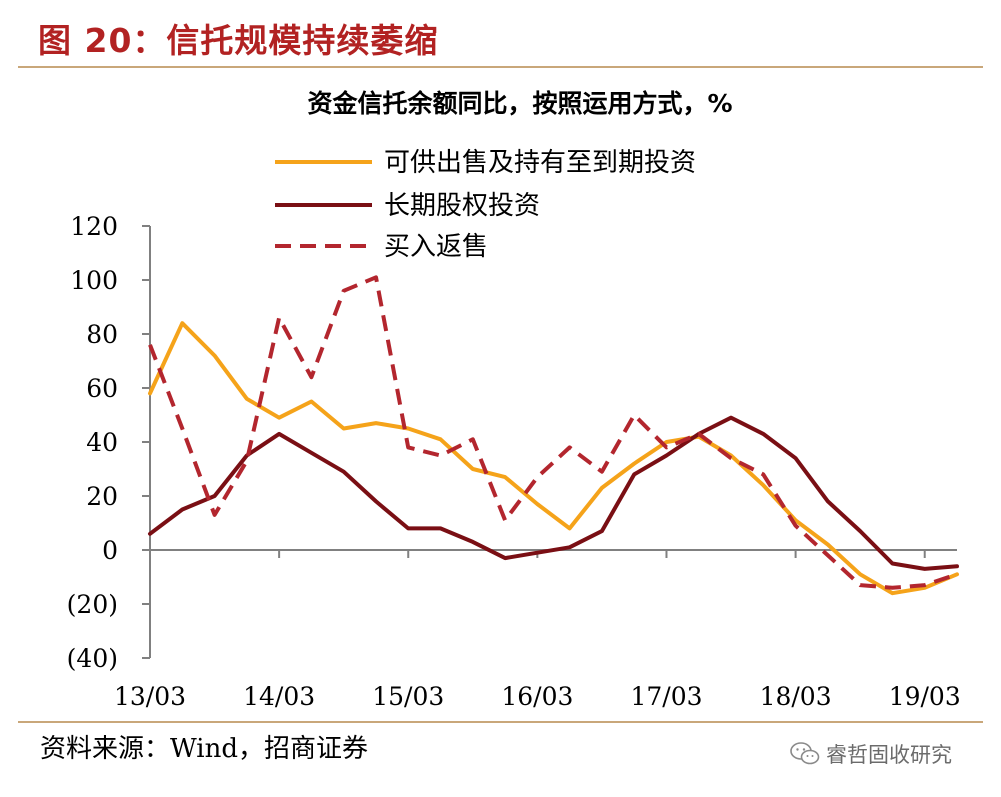 The height and width of the screenshot is (797, 1001). What do you see at coordinates (462, 206) in the screenshot?
I see `legend-label-2: 长期股权投资` at bounding box center [462, 206].